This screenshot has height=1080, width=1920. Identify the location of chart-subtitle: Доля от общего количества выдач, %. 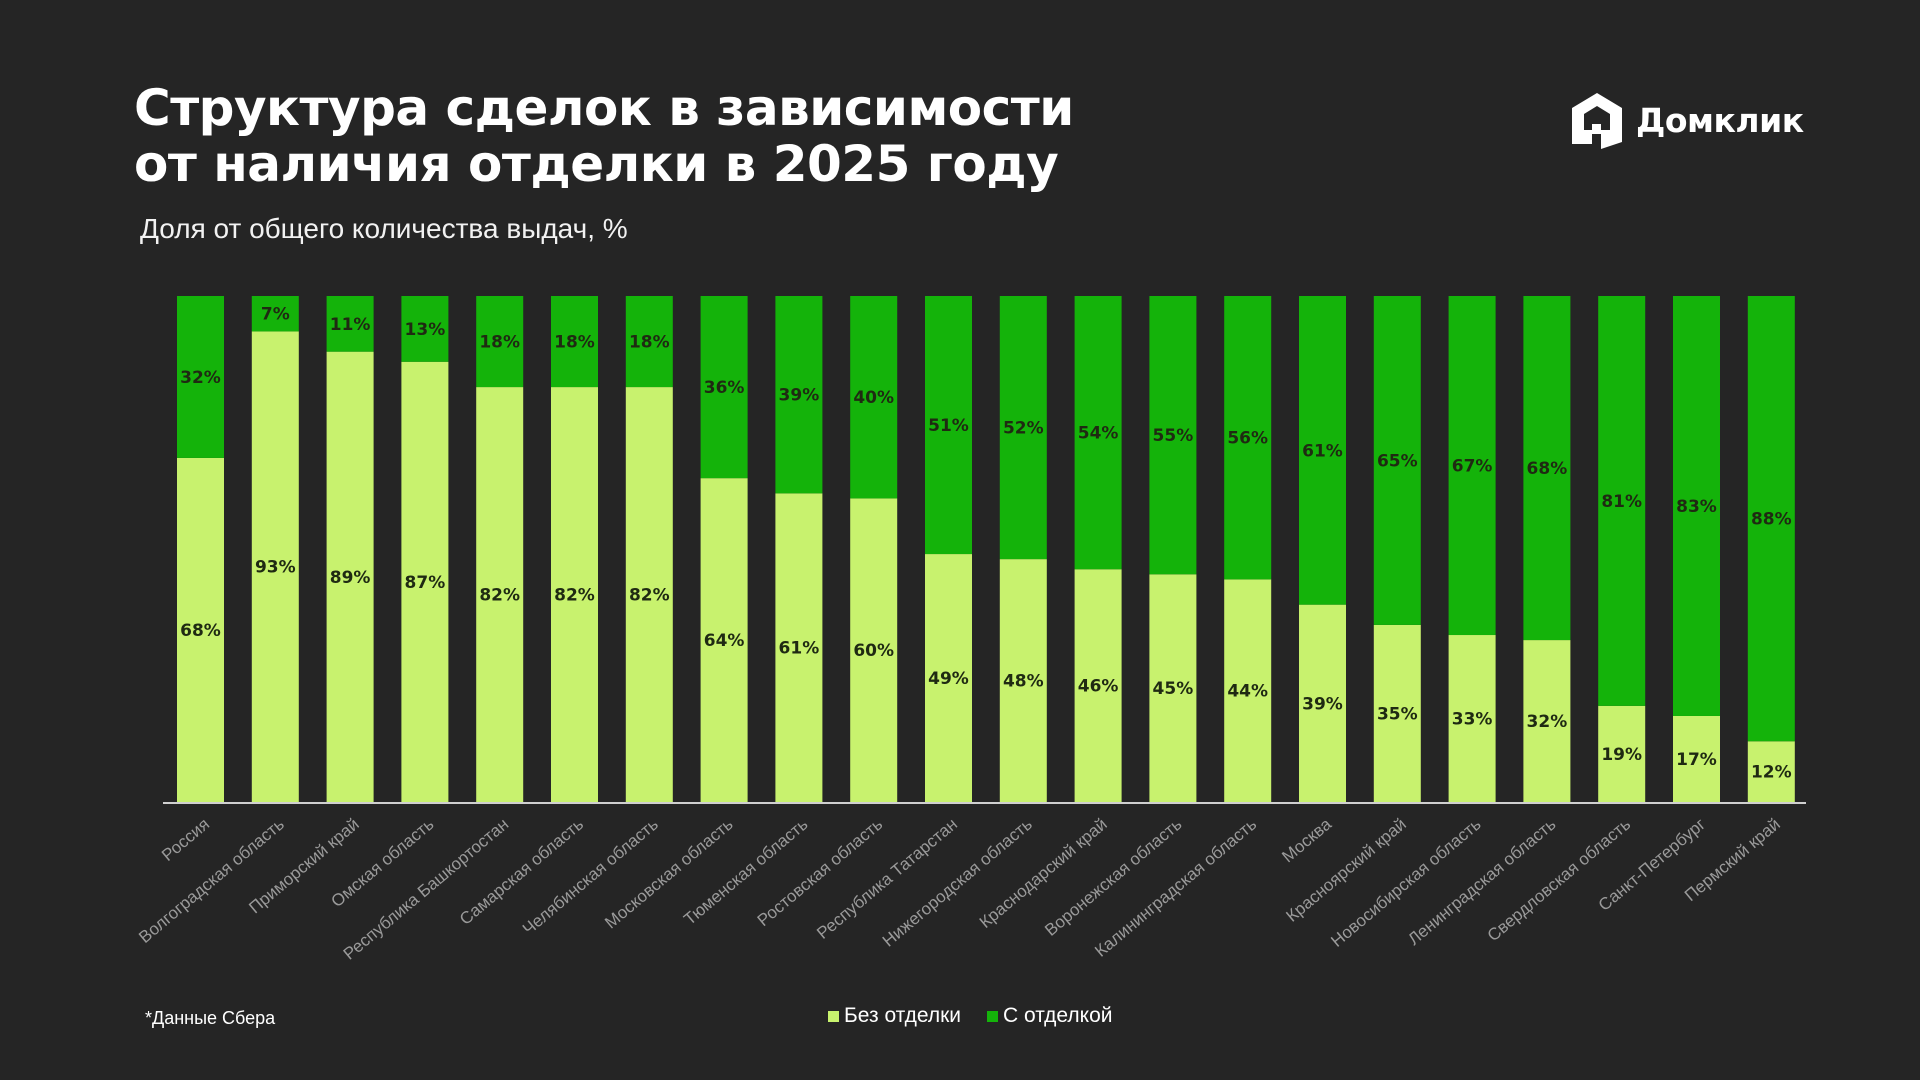
(384, 228).